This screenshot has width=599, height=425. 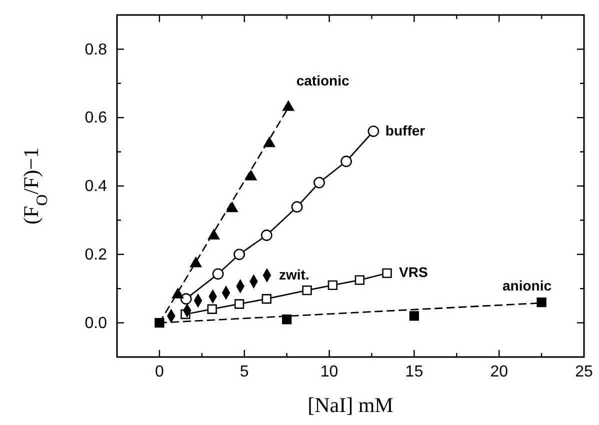 I want to click on x-axis-title: [NaI] mM, so click(x=351, y=405).